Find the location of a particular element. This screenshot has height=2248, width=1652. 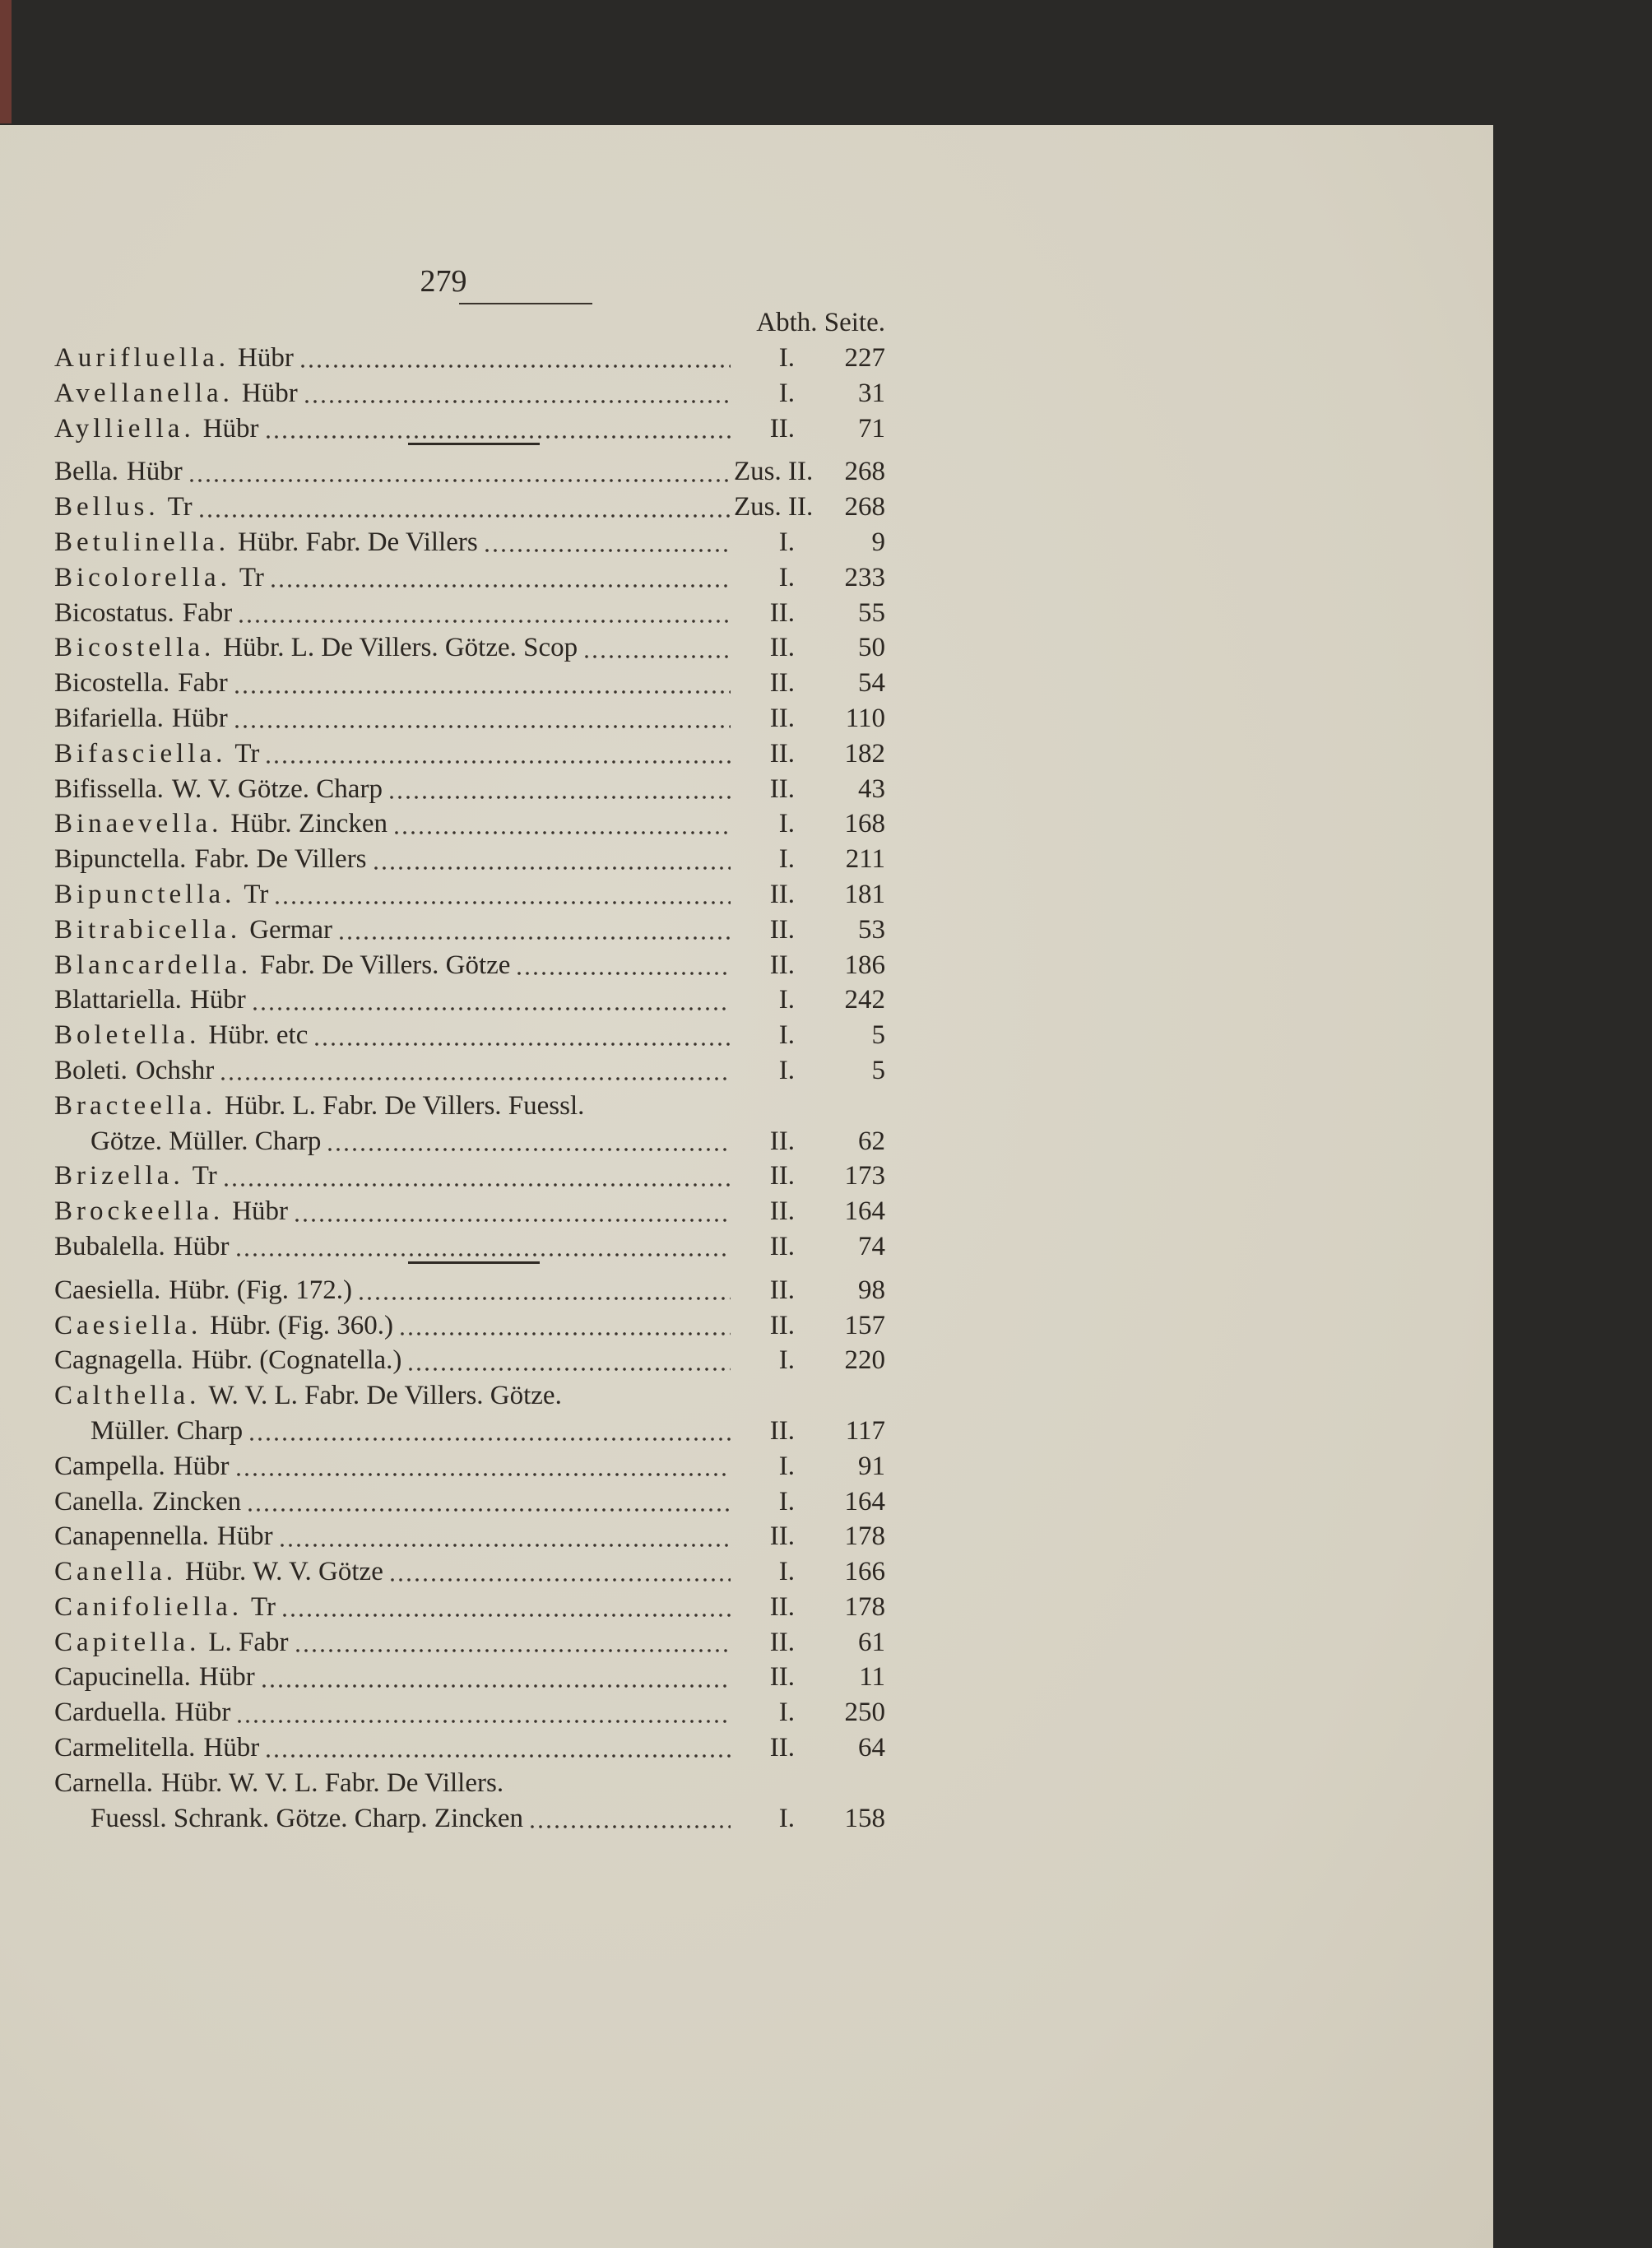

index-entry: Brizella. Tr II. 173 is located at coordinates (470, 1176).